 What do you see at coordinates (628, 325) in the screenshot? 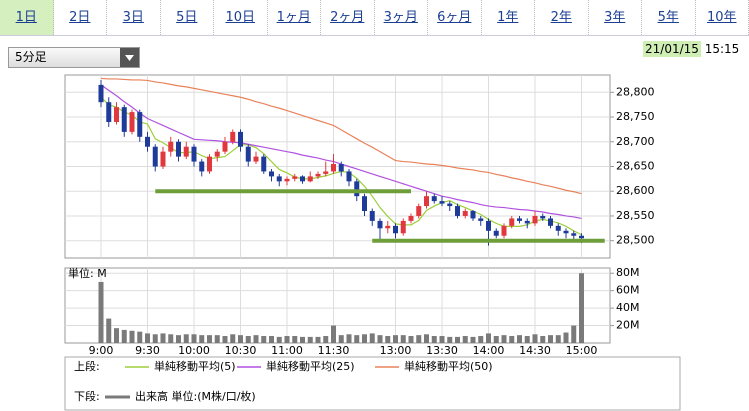
I see `y-tick-label: 20M` at bounding box center [628, 325].